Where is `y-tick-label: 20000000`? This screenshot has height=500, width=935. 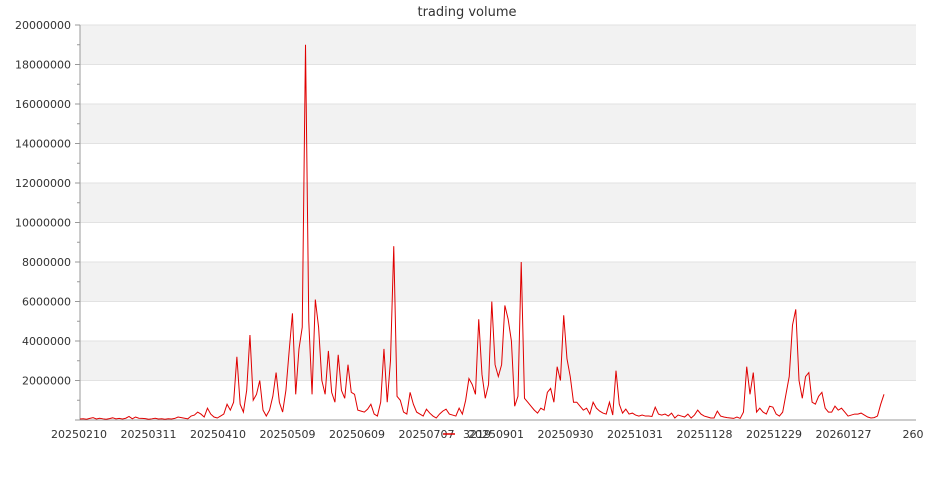
y-tick-label: 20000000 is located at coordinates (43, 25).